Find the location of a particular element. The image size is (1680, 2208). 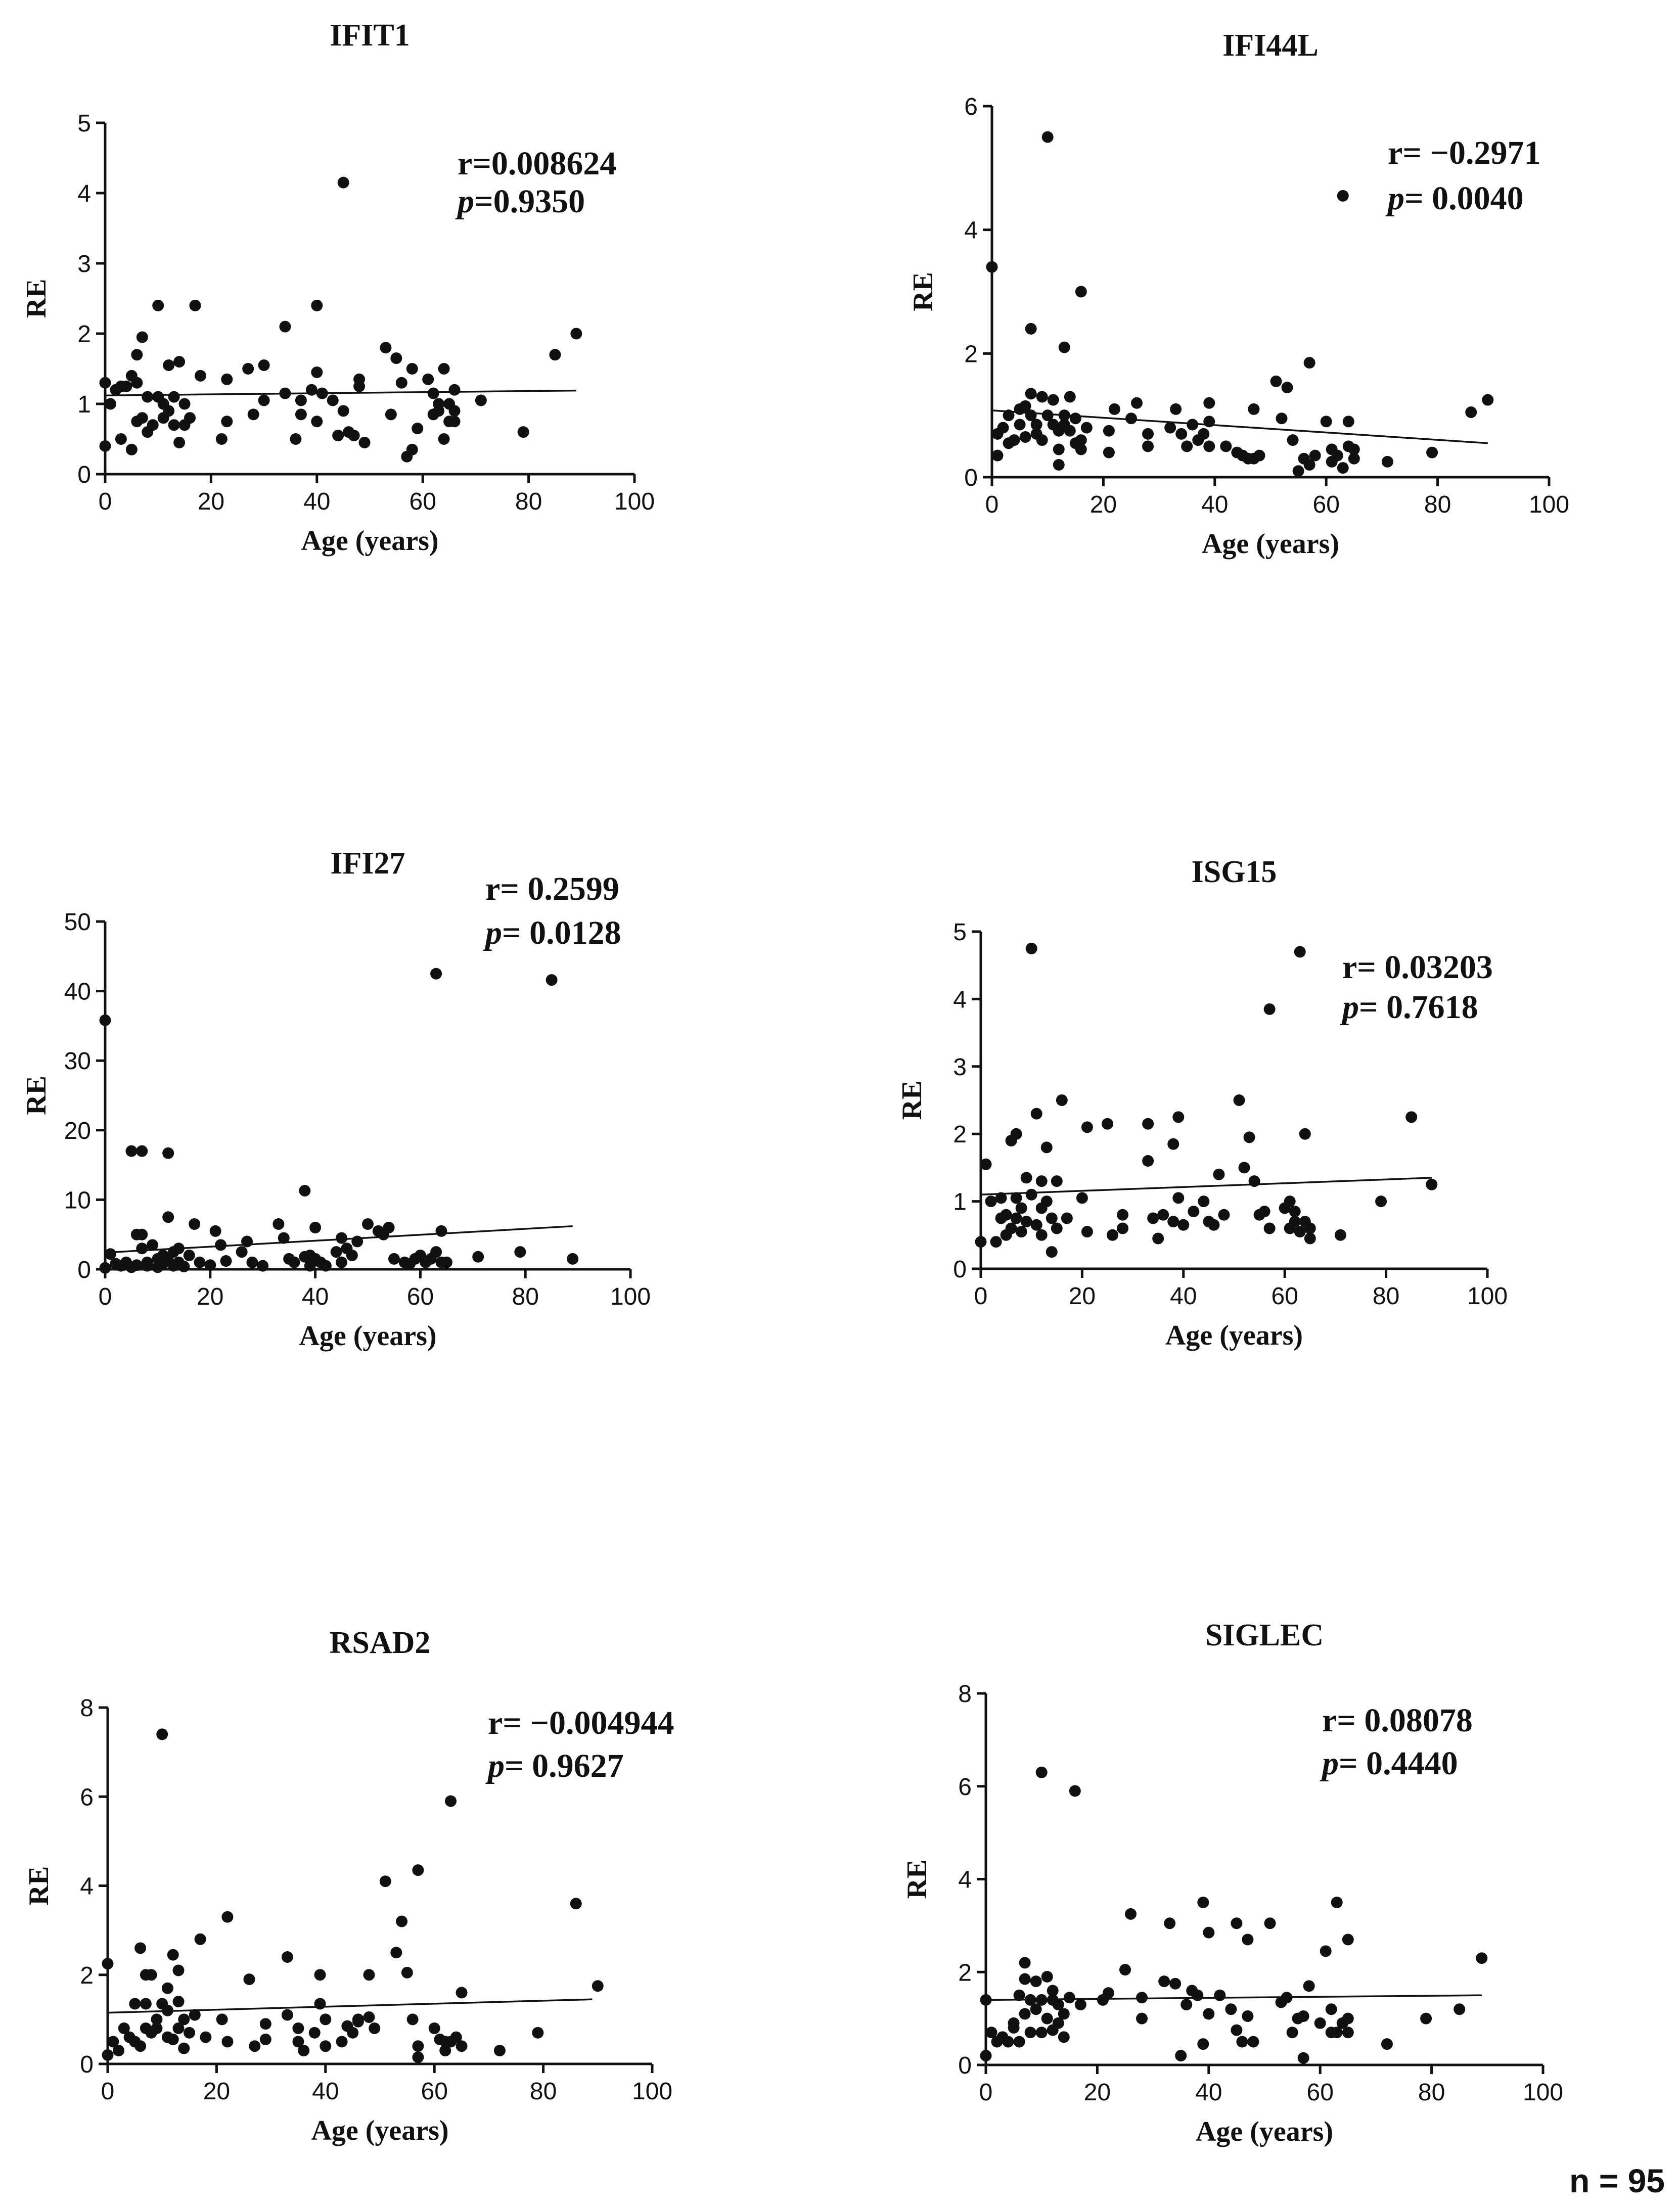

x-tick-label: 60 is located at coordinates (1285, 1296).